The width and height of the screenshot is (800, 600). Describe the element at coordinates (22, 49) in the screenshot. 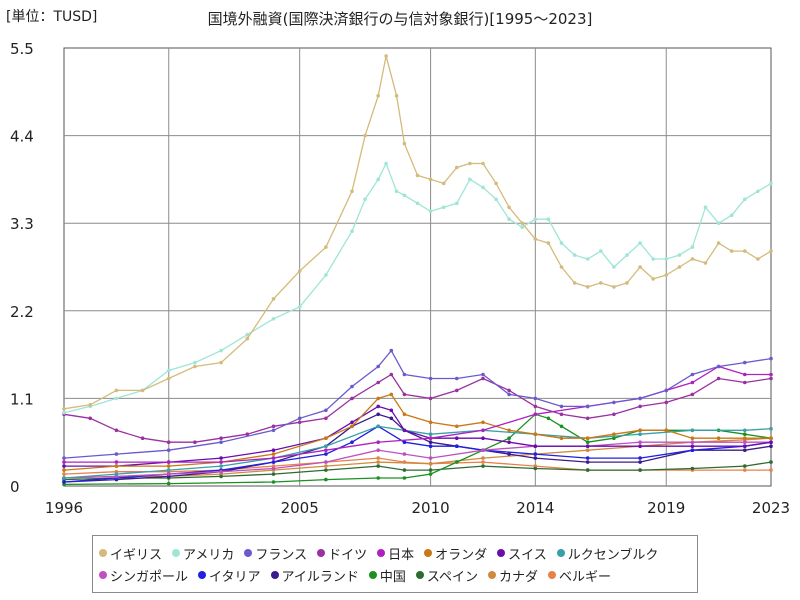

I see `y-tick-label: 5.5` at that location.